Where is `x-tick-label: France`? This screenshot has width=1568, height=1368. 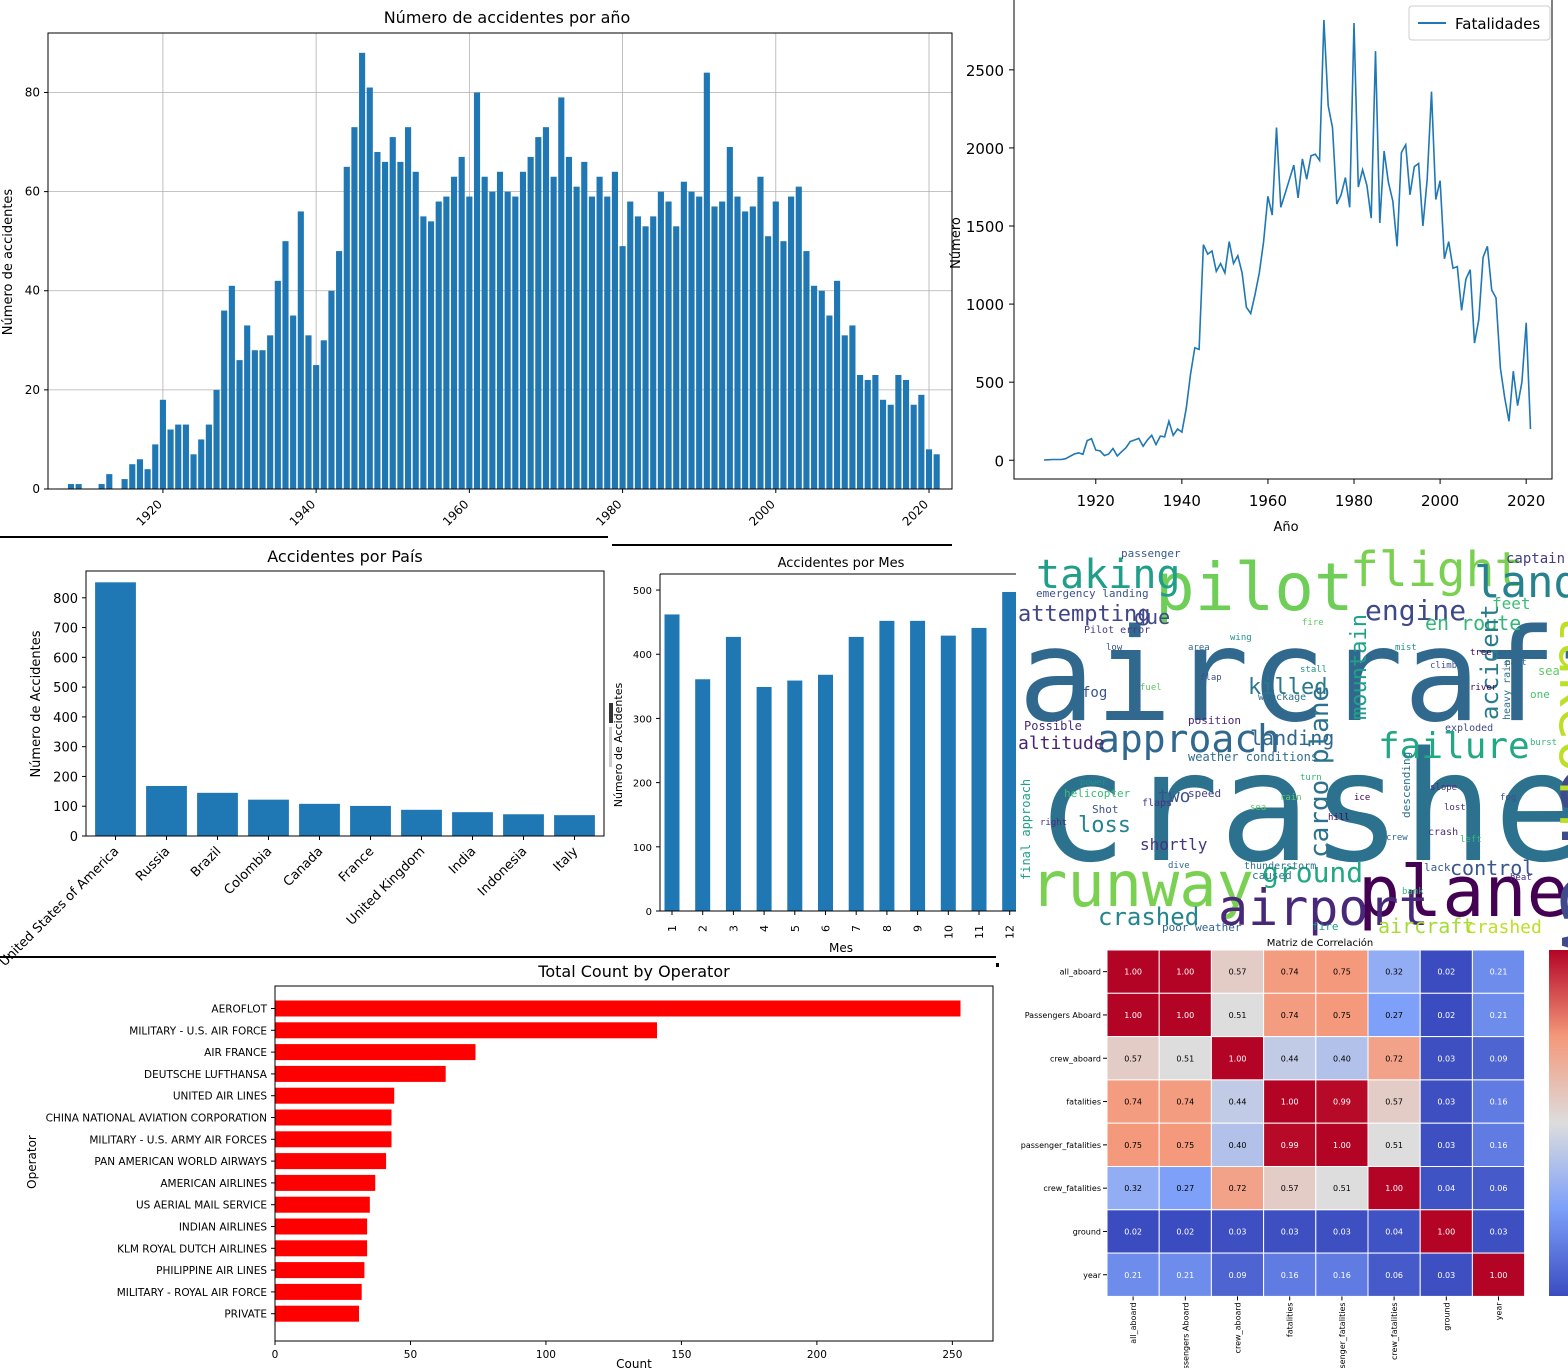
x-tick-label: France is located at coordinates (356, 864).